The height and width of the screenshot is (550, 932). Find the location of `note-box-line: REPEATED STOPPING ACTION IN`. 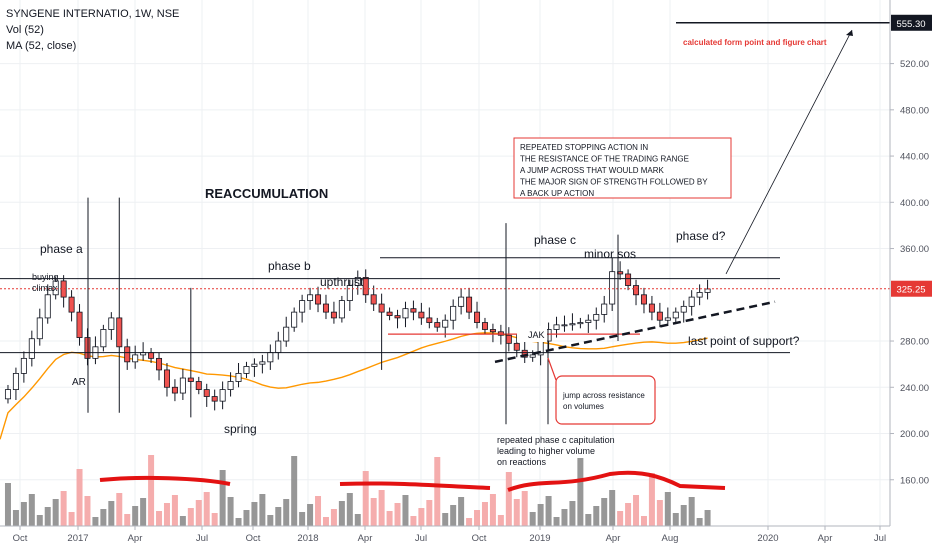

note-box-line: REPEATED STOPPING ACTION IN is located at coordinates (584, 147).